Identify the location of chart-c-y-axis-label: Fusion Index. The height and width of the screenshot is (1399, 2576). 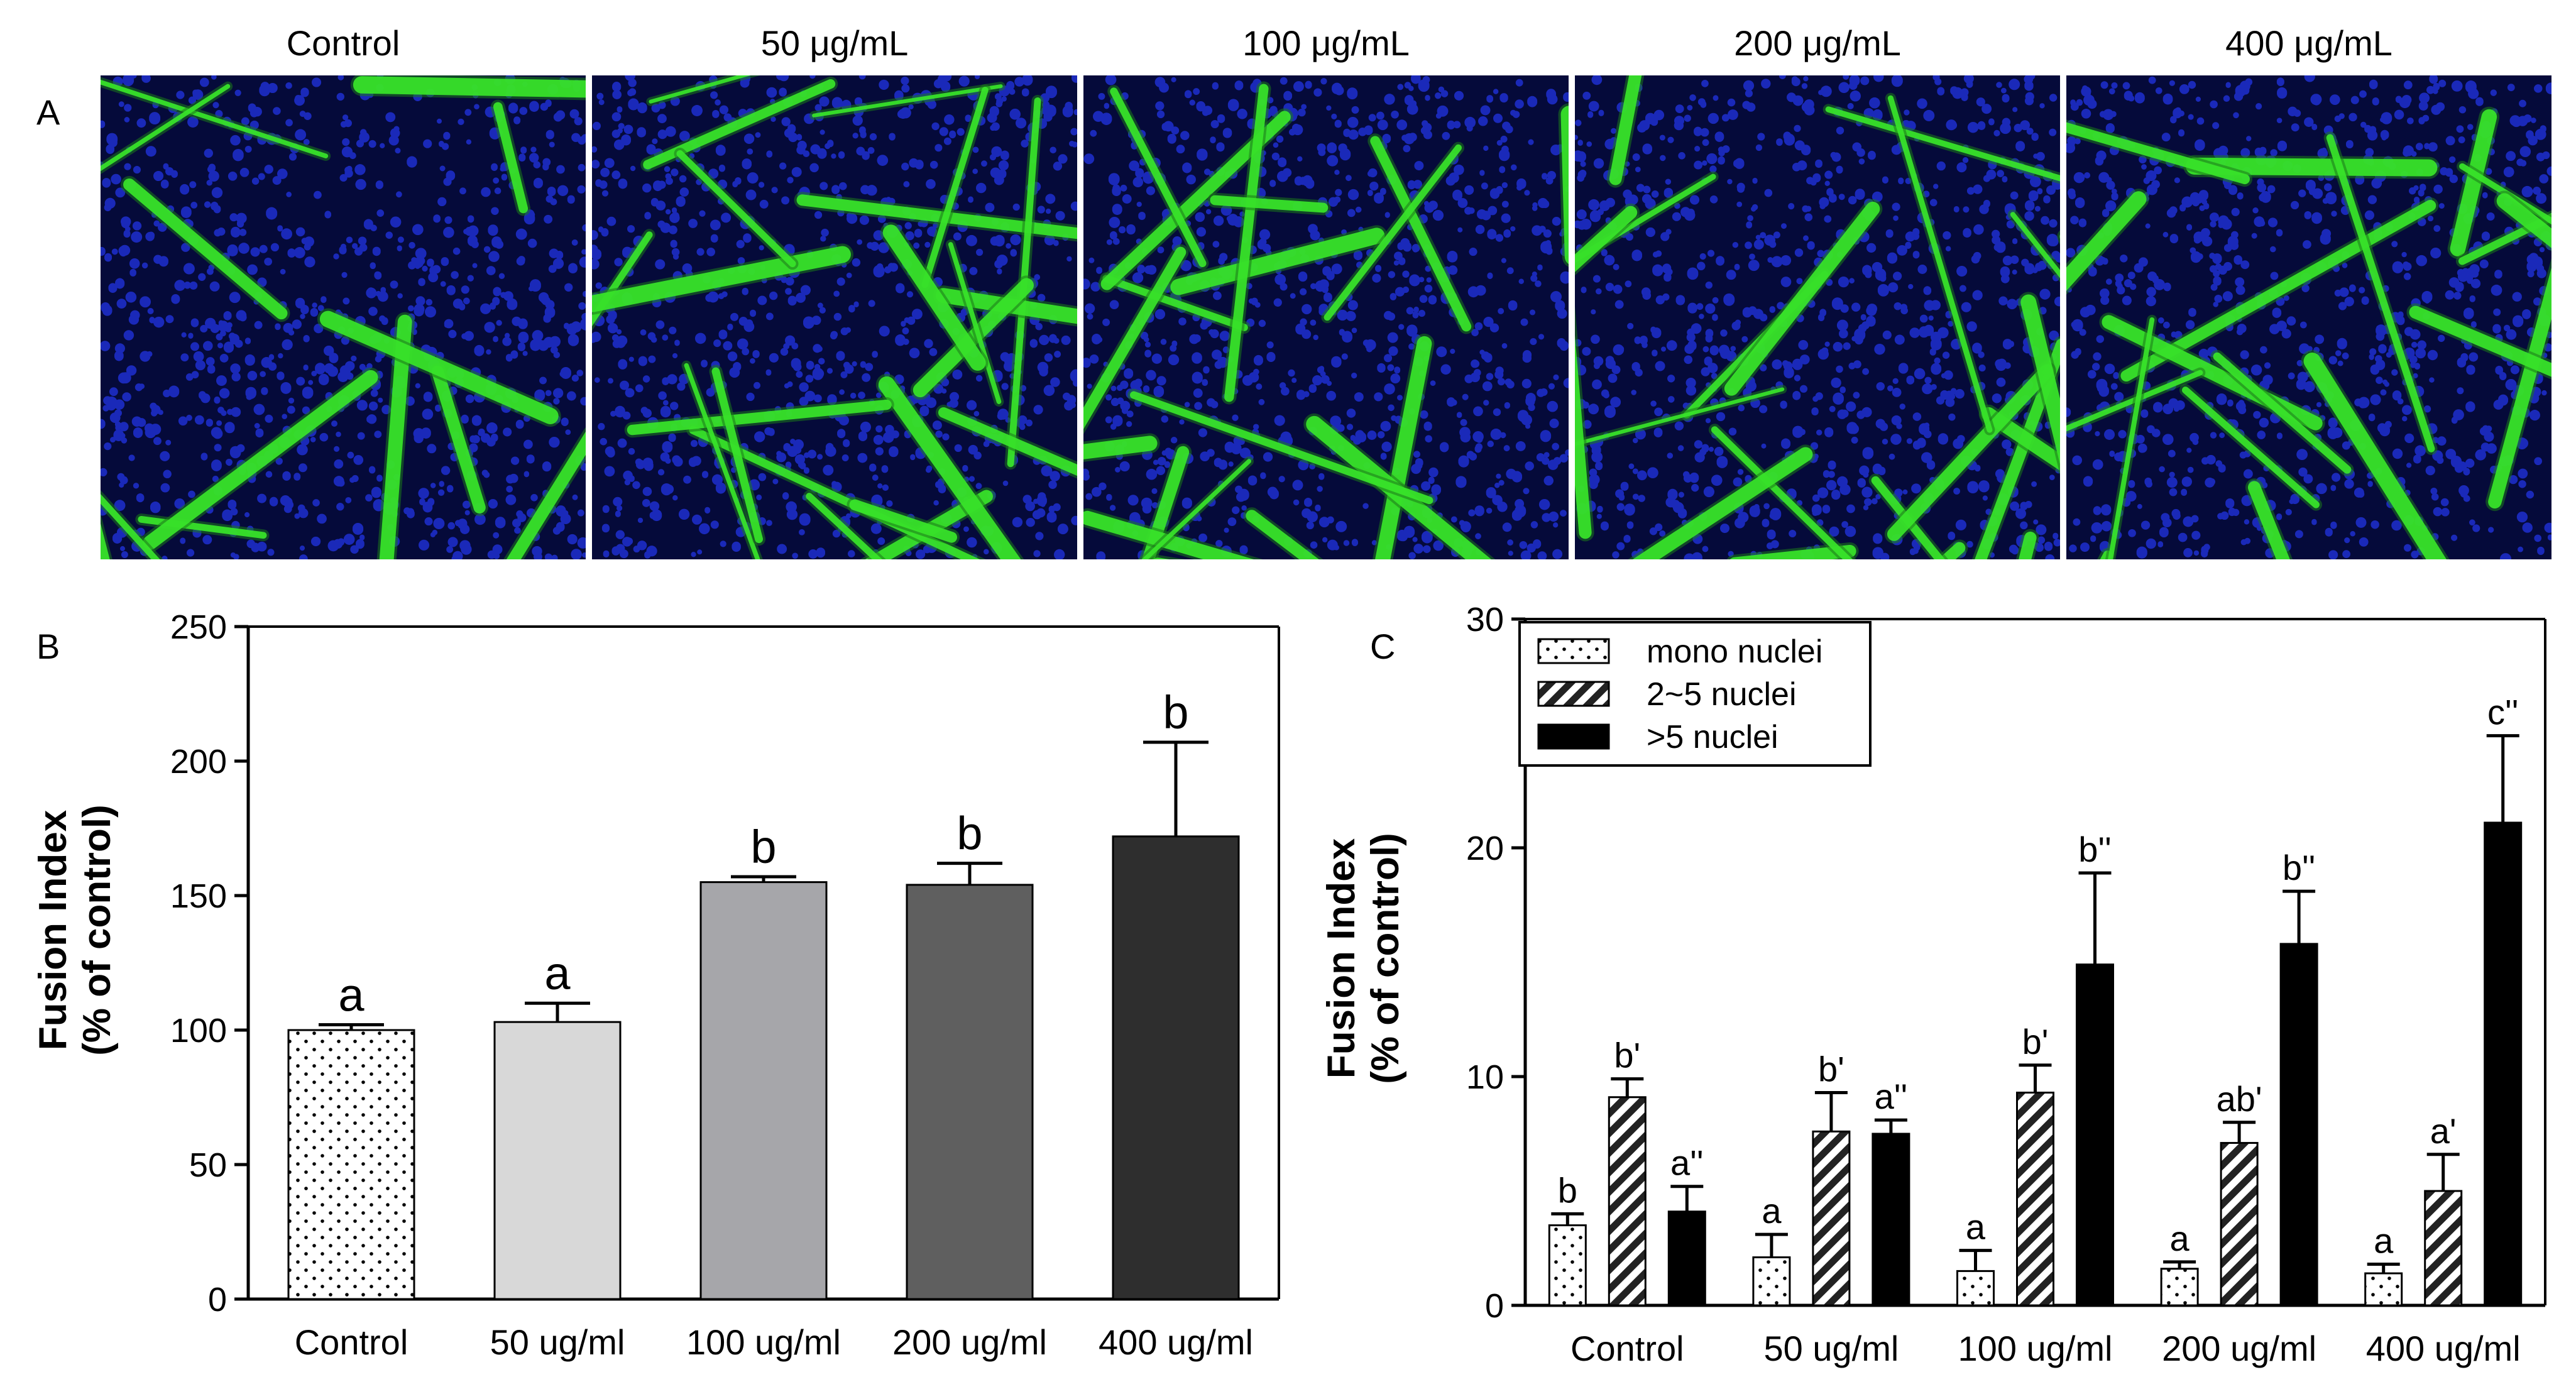
(1341, 958).